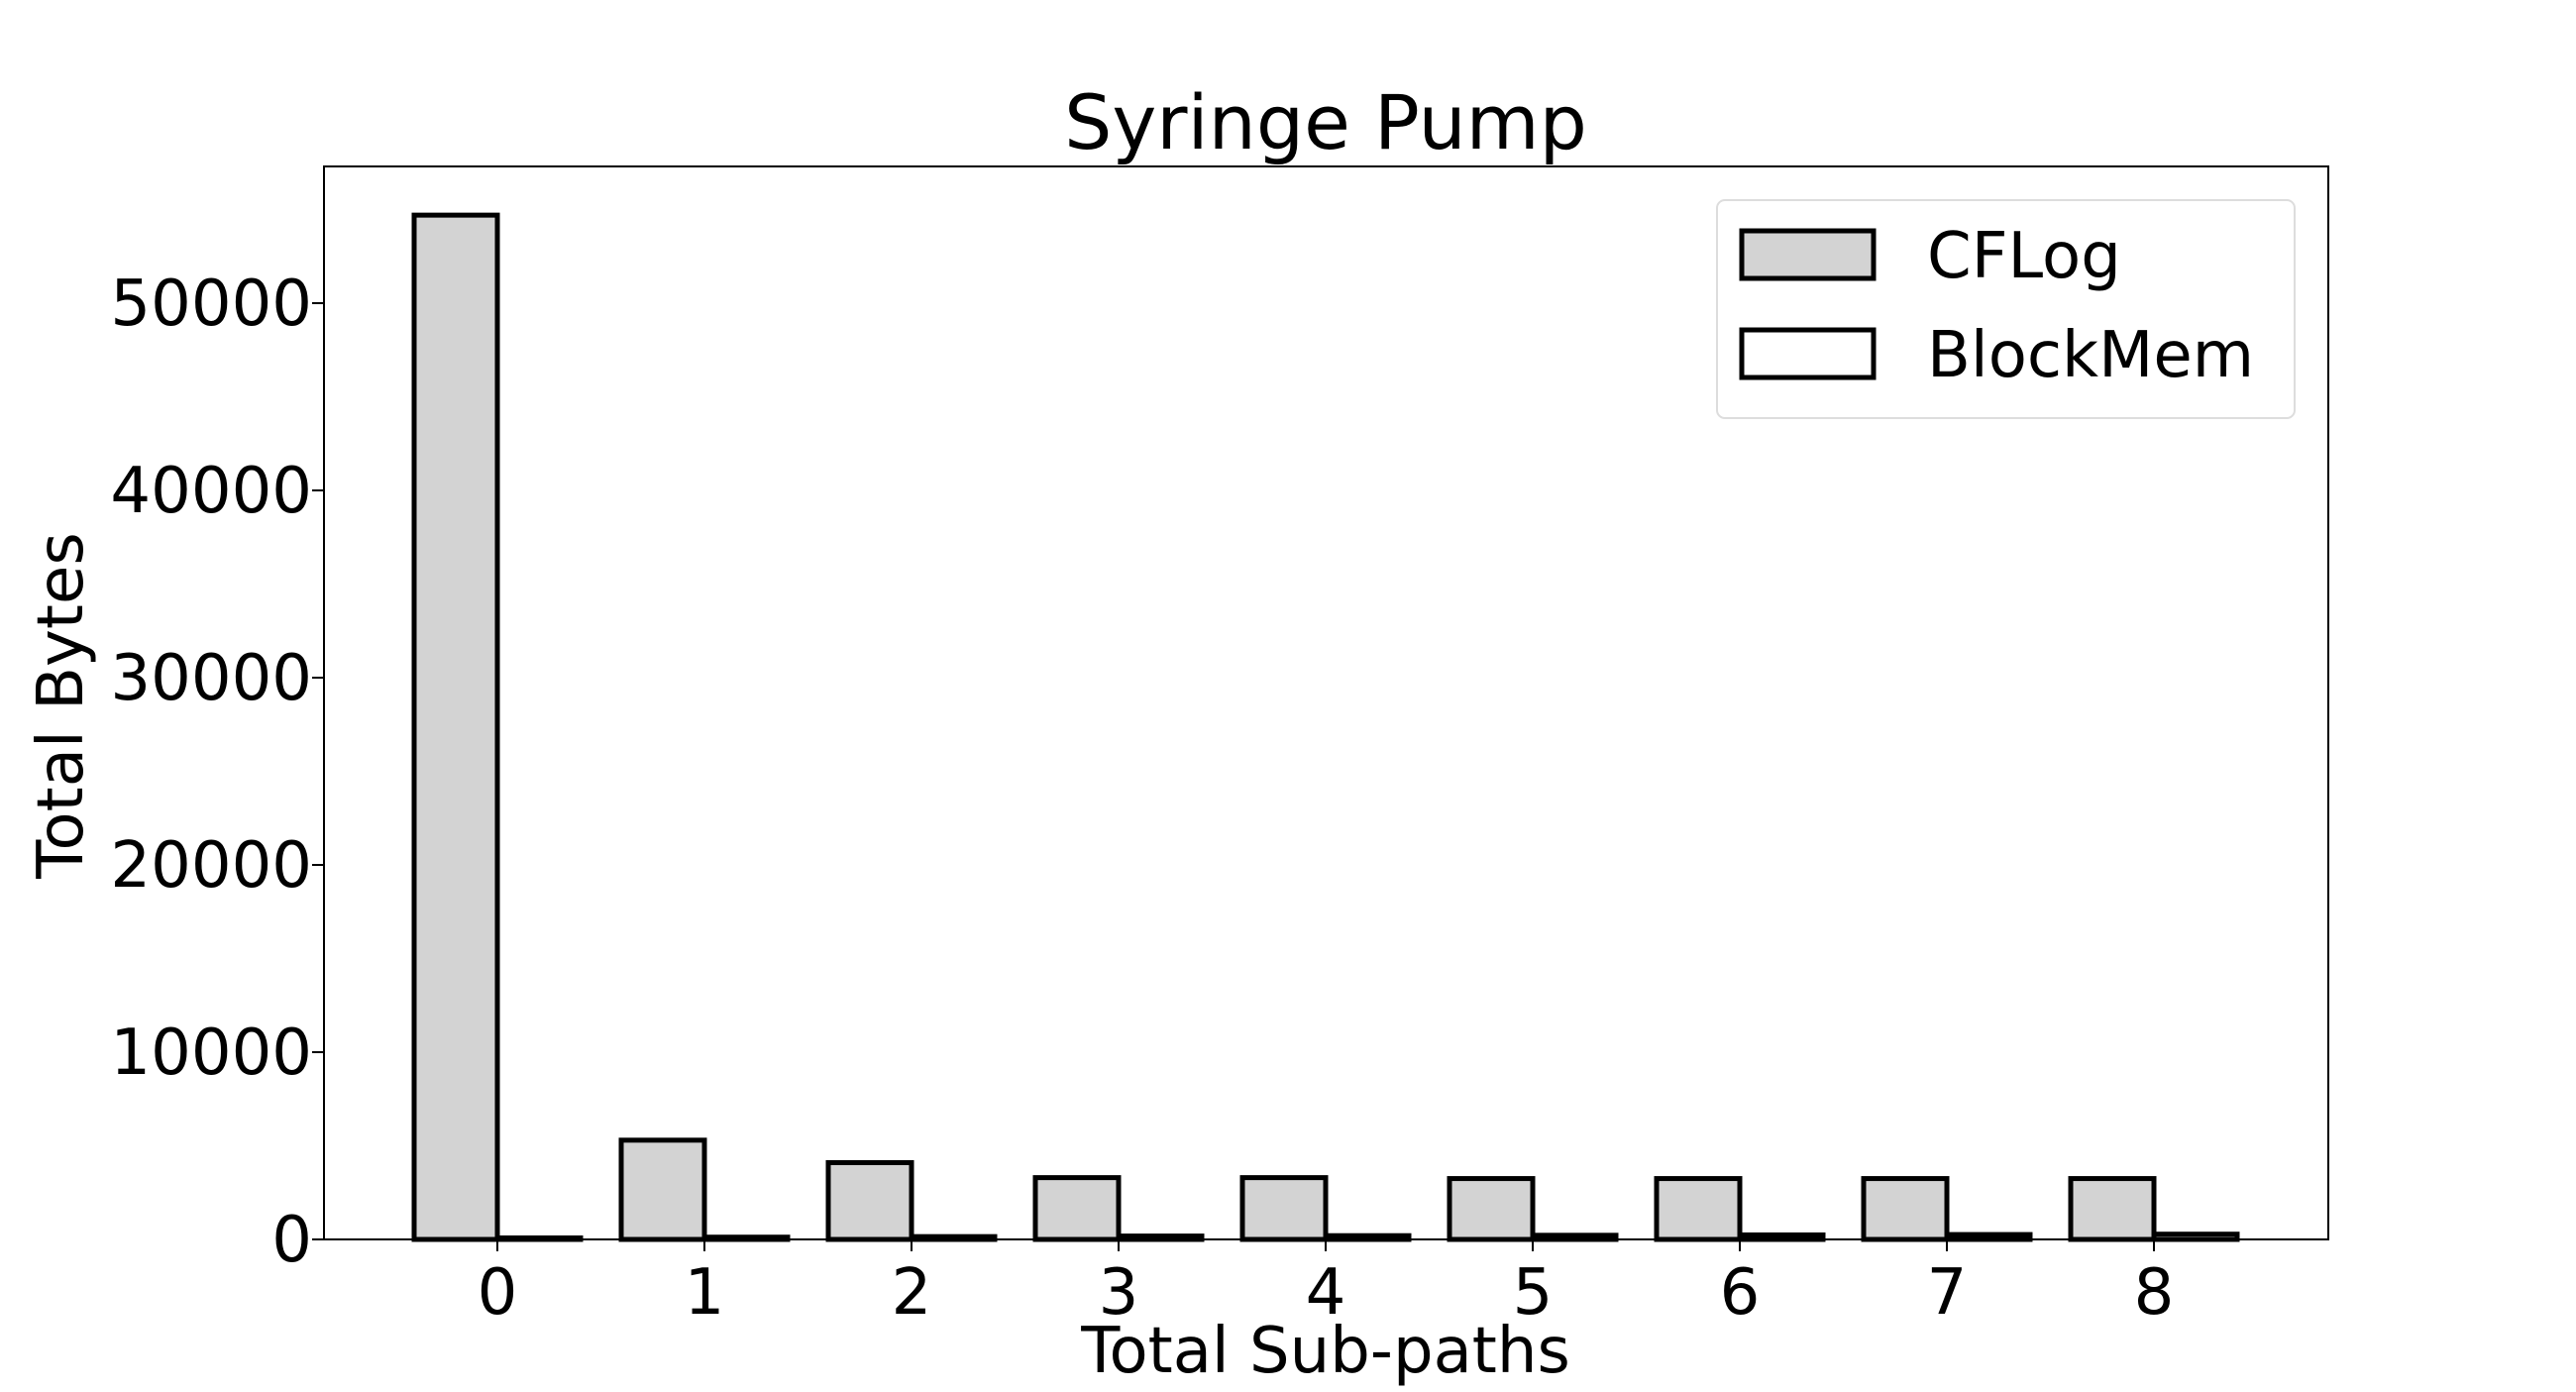  What do you see at coordinates (211, 866) in the screenshot?
I see `y-tick-label-20000: 20000` at bounding box center [211, 866].